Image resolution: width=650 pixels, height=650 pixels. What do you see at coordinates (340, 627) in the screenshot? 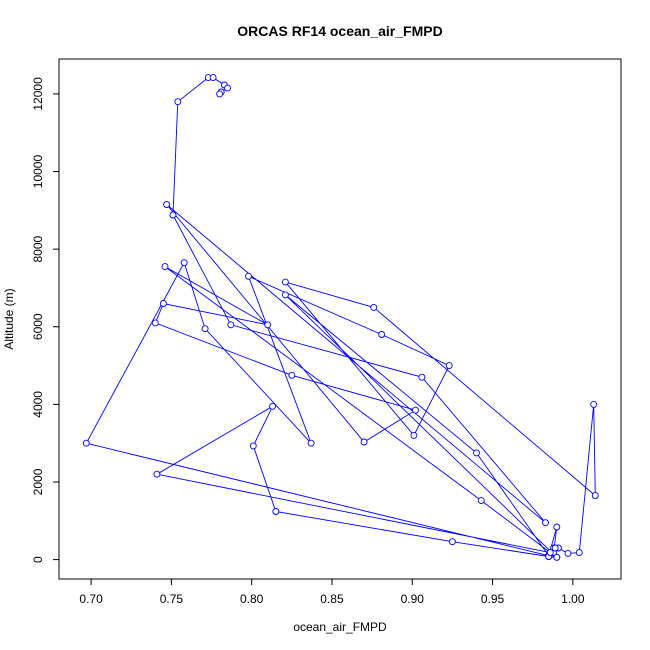
I see `x-axis-label: ocean_air_FMPD` at bounding box center [340, 627].